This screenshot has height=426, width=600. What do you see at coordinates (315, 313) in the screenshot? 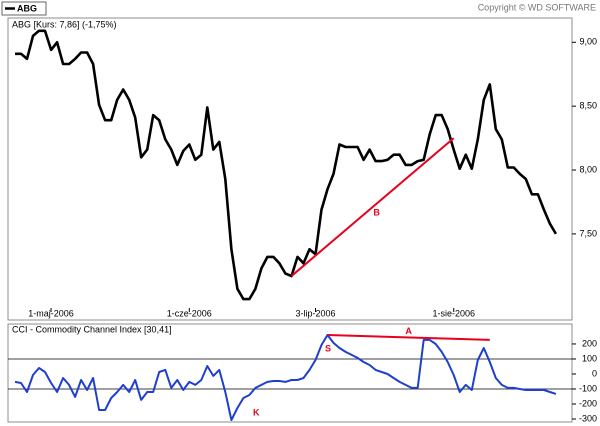
I see `x-tick-label: 3-lip-2006` at bounding box center [315, 313].